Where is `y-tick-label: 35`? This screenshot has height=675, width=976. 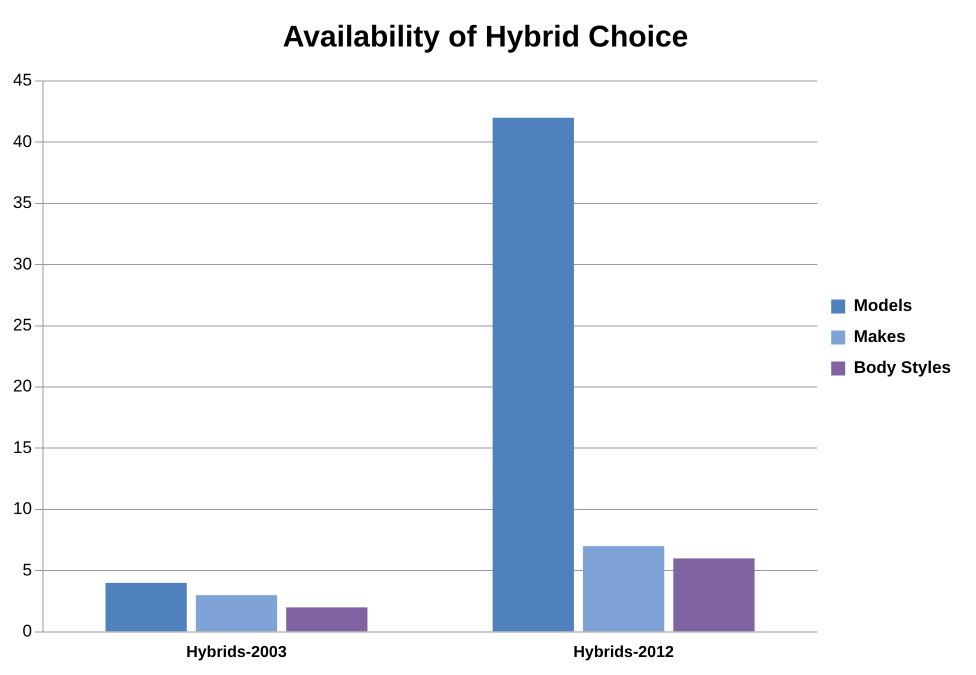
y-tick-label: 35 is located at coordinates (22, 202).